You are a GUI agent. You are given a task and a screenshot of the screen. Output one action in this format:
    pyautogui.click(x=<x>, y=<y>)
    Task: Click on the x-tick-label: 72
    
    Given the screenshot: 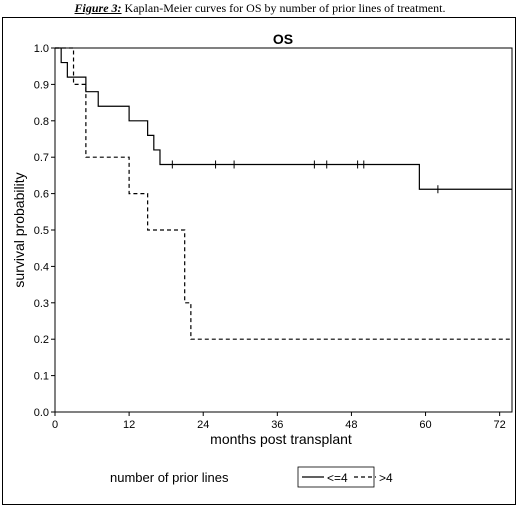 What is the action you would take?
    pyautogui.click(x=500, y=425)
    